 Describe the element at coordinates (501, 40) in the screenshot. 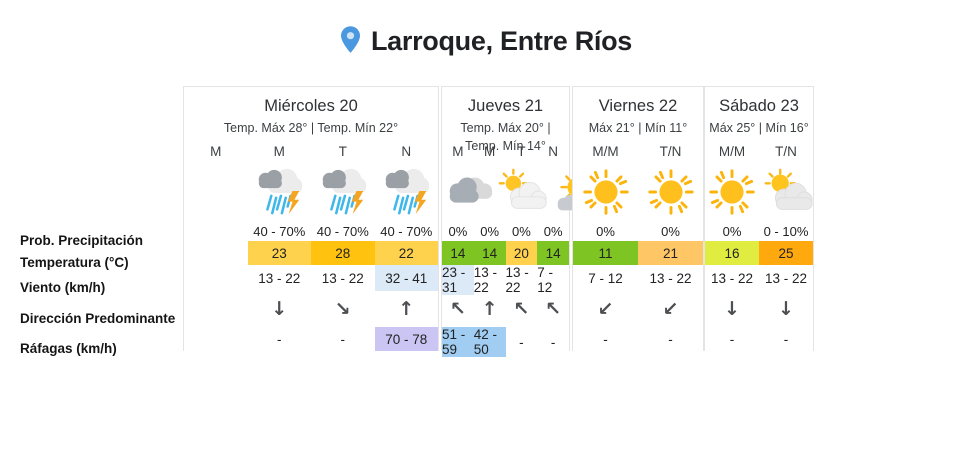

I see `page-title: Larroque, Entre Ríos` at that location.